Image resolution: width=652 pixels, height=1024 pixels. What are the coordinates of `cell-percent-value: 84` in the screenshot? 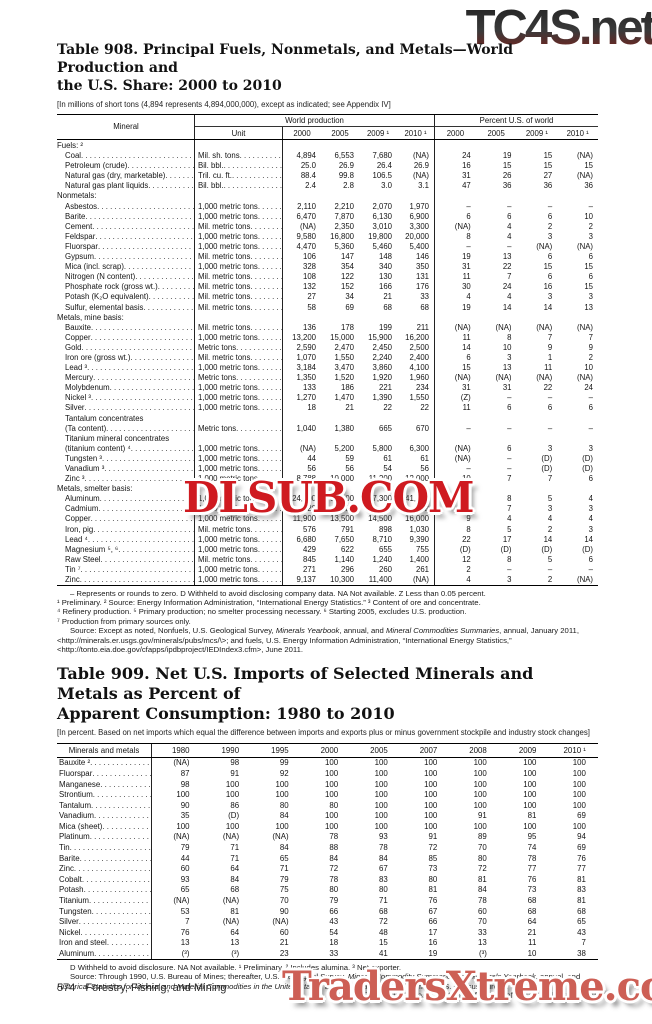 It's located at (482, 890).